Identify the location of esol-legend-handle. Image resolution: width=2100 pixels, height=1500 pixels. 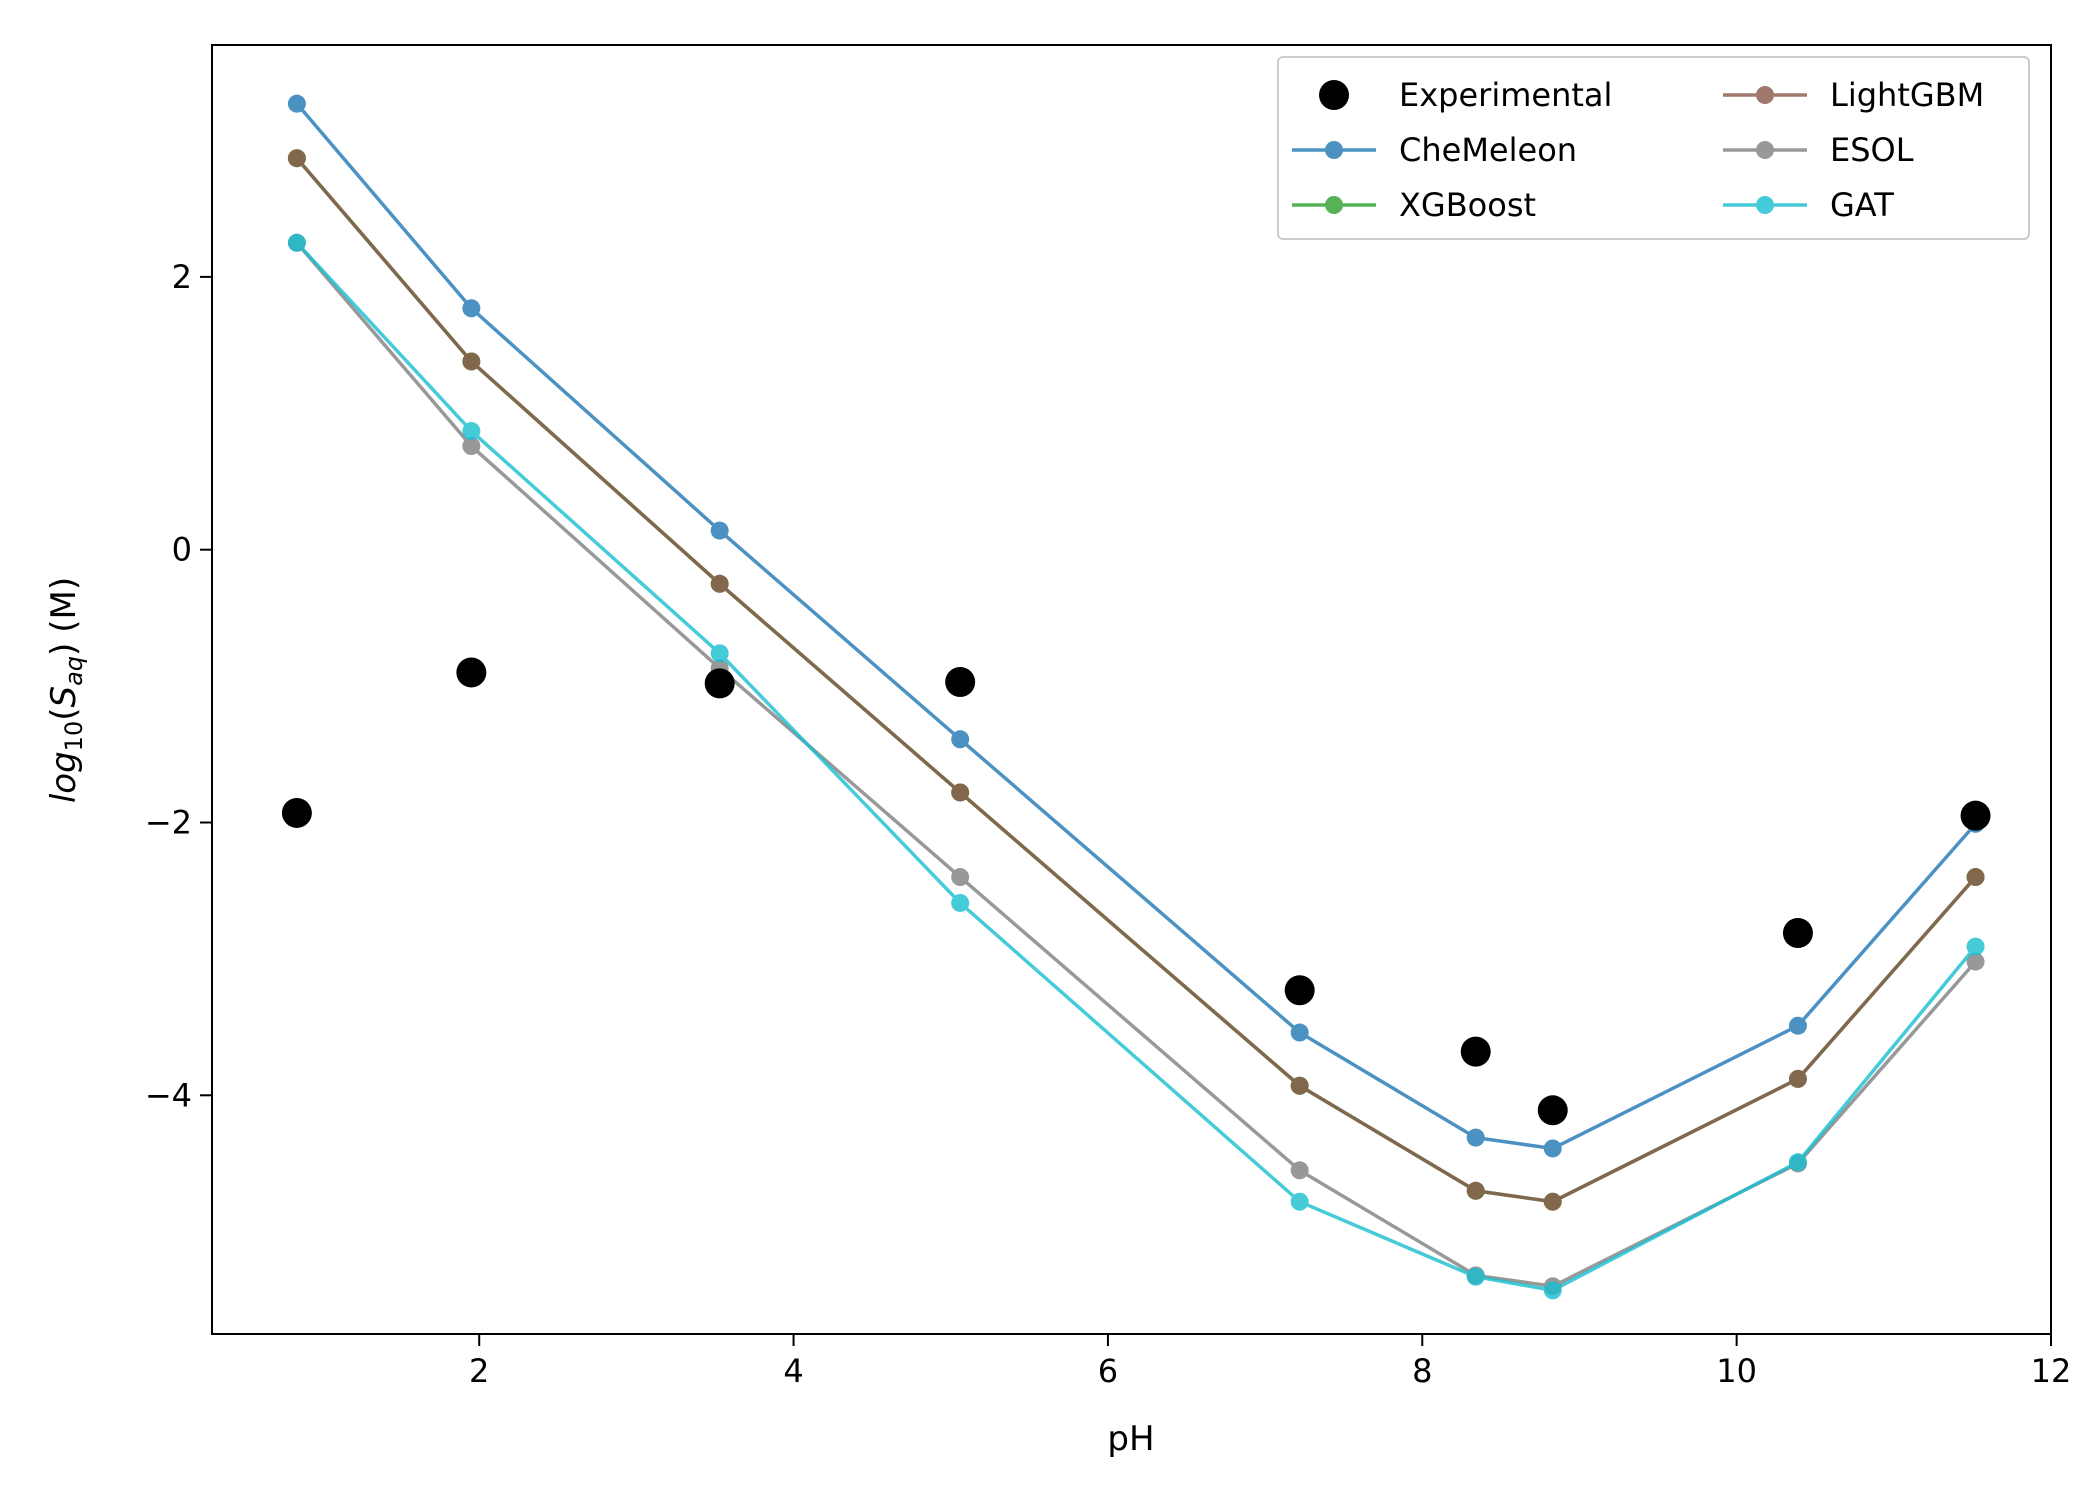
(1765, 150).